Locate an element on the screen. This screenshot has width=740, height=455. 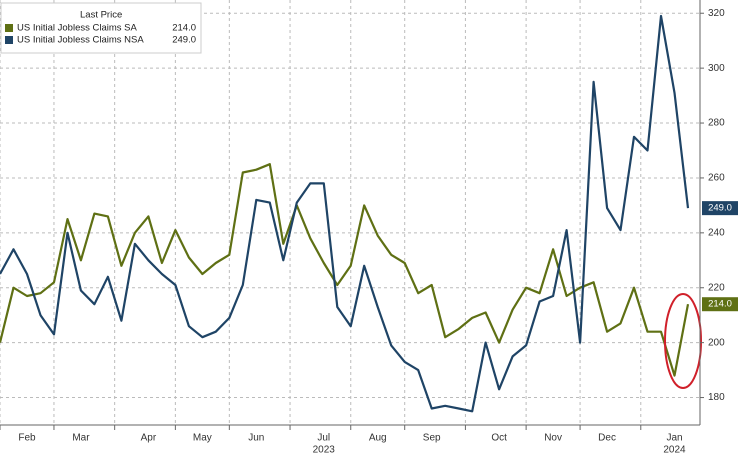
y-tick-label: 220 is located at coordinates (716, 287).